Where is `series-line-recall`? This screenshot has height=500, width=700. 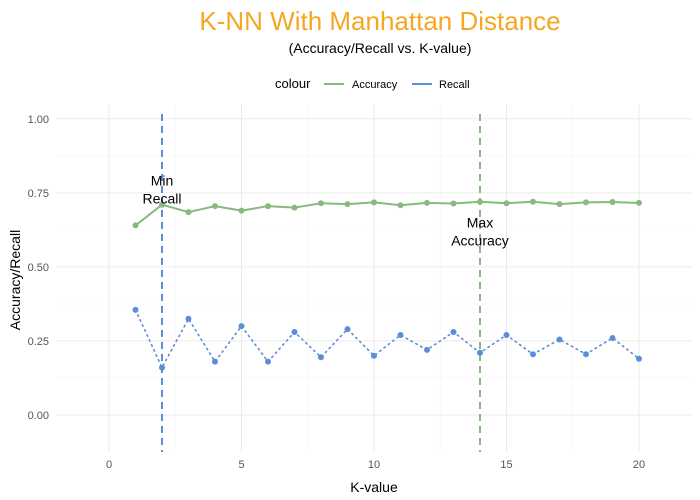 series-line-recall is located at coordinates (387, 339).